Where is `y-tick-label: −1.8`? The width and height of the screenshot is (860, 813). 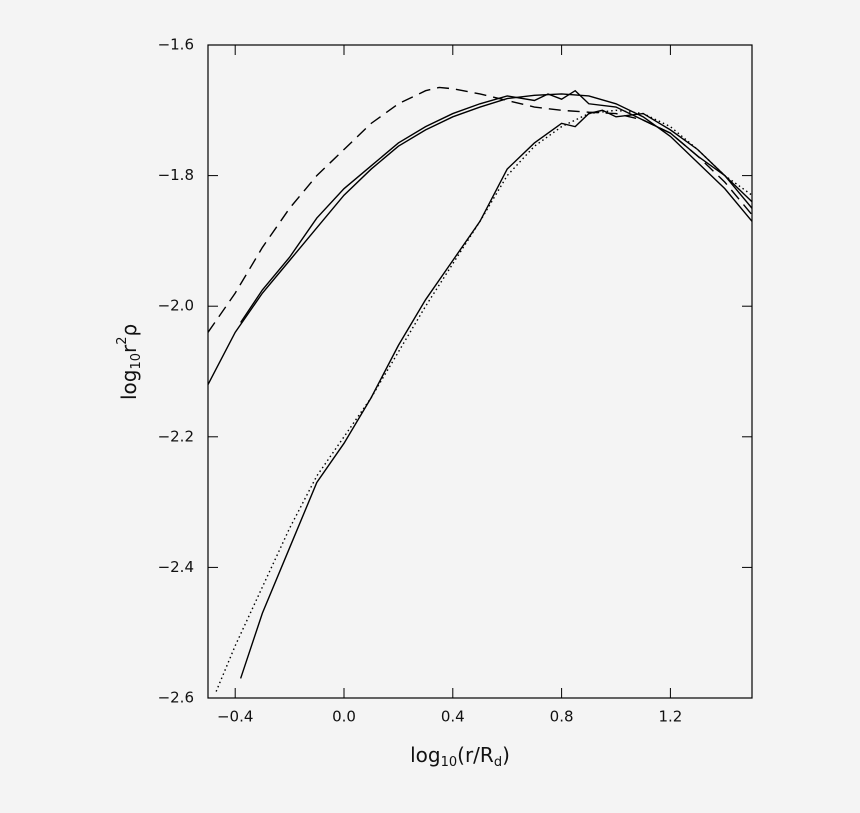 y-tick-label: −1.8 is located at coordinates (176, 175).